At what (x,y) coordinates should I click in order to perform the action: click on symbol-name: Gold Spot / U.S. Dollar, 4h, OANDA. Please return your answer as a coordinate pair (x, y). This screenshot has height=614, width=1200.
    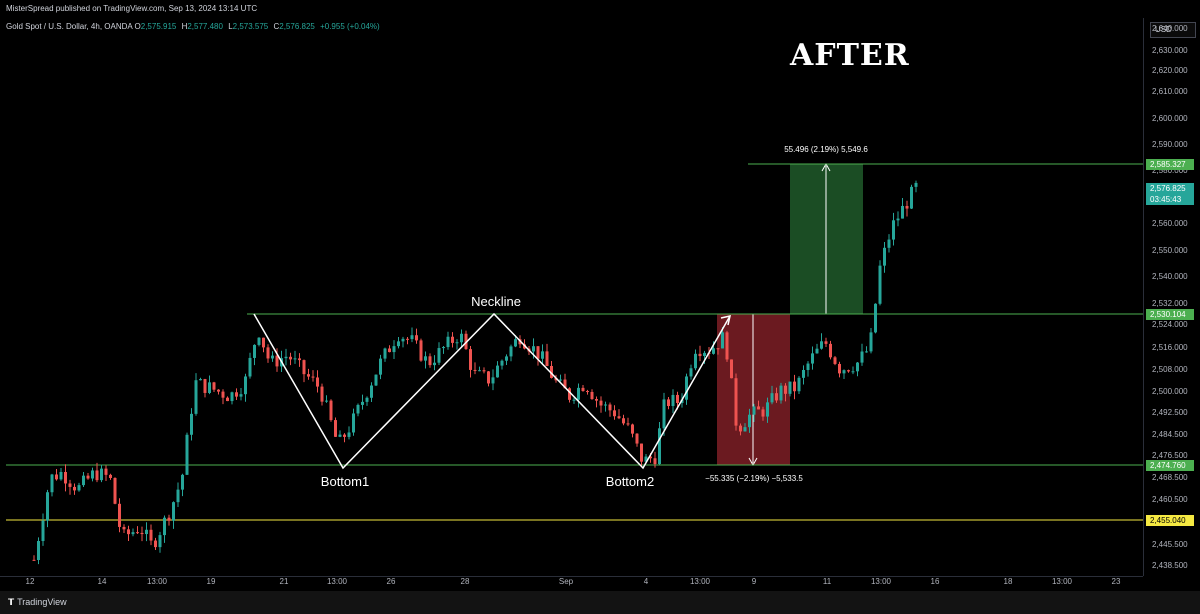
    Looking at the image, I should click on (69, 26).